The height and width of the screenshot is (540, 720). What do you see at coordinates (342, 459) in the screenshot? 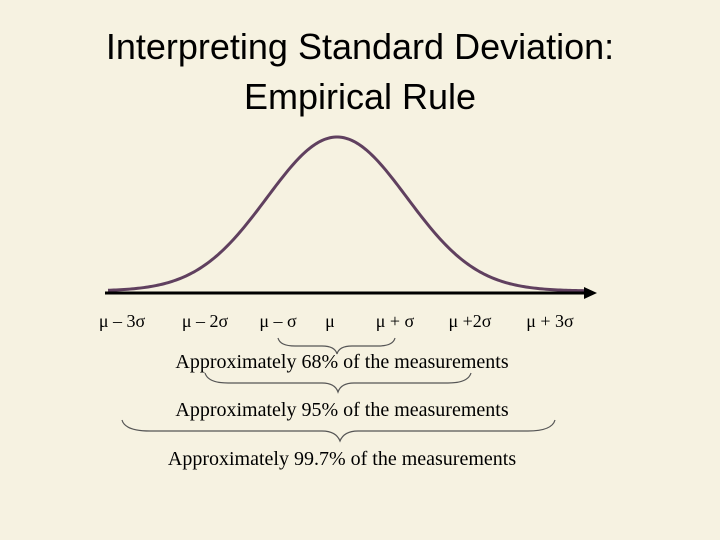
I see `caption-99-7-percent: Approximately 99.7% of the measurements` at bounding box center [342, 459].